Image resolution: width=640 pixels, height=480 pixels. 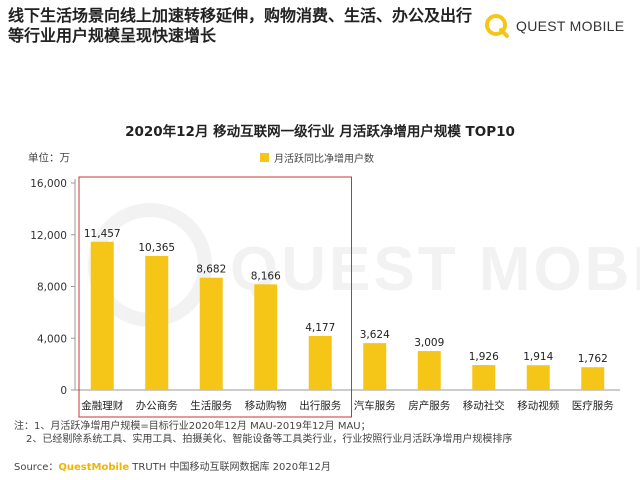 What do you see at coordinates (593, 405) in the screenshot?
I see `category-label: 医疗服务` at bounding box center [593, 405].